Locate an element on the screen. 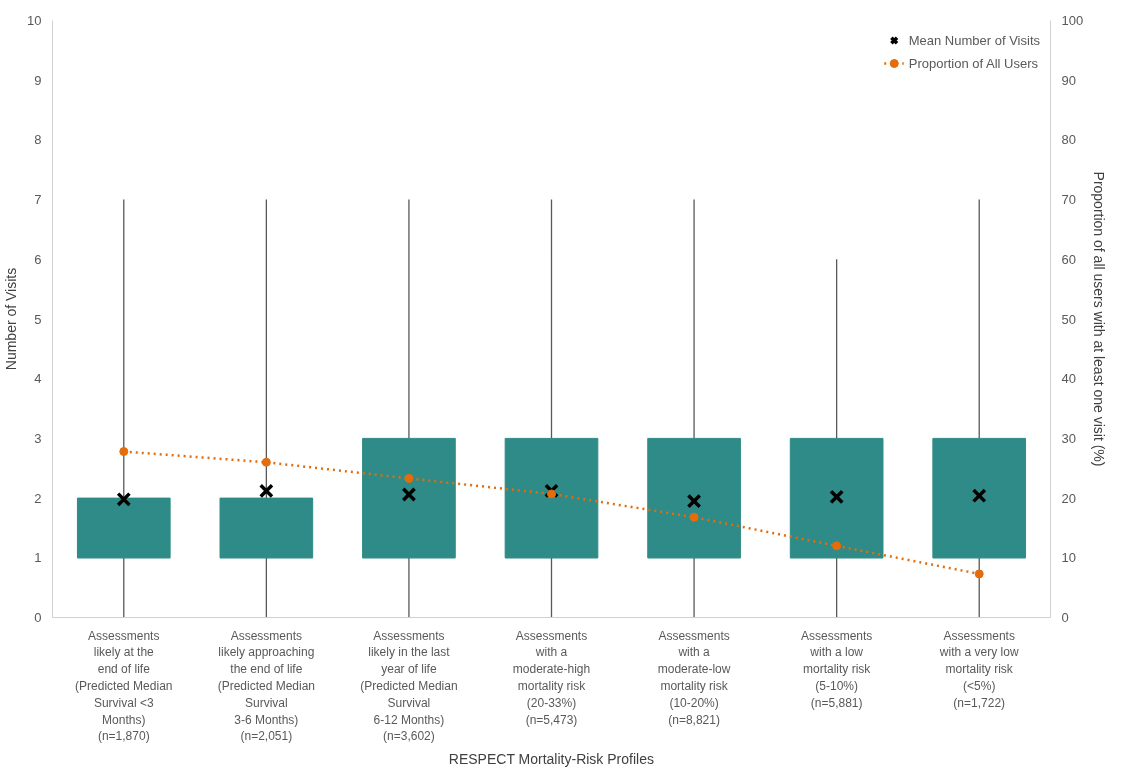 The image size is (1123, 782). x-tick-label: Assessments with a moderate-low mortality risk (10-20%) (n=8,821) is located at coordinates (694, 677).